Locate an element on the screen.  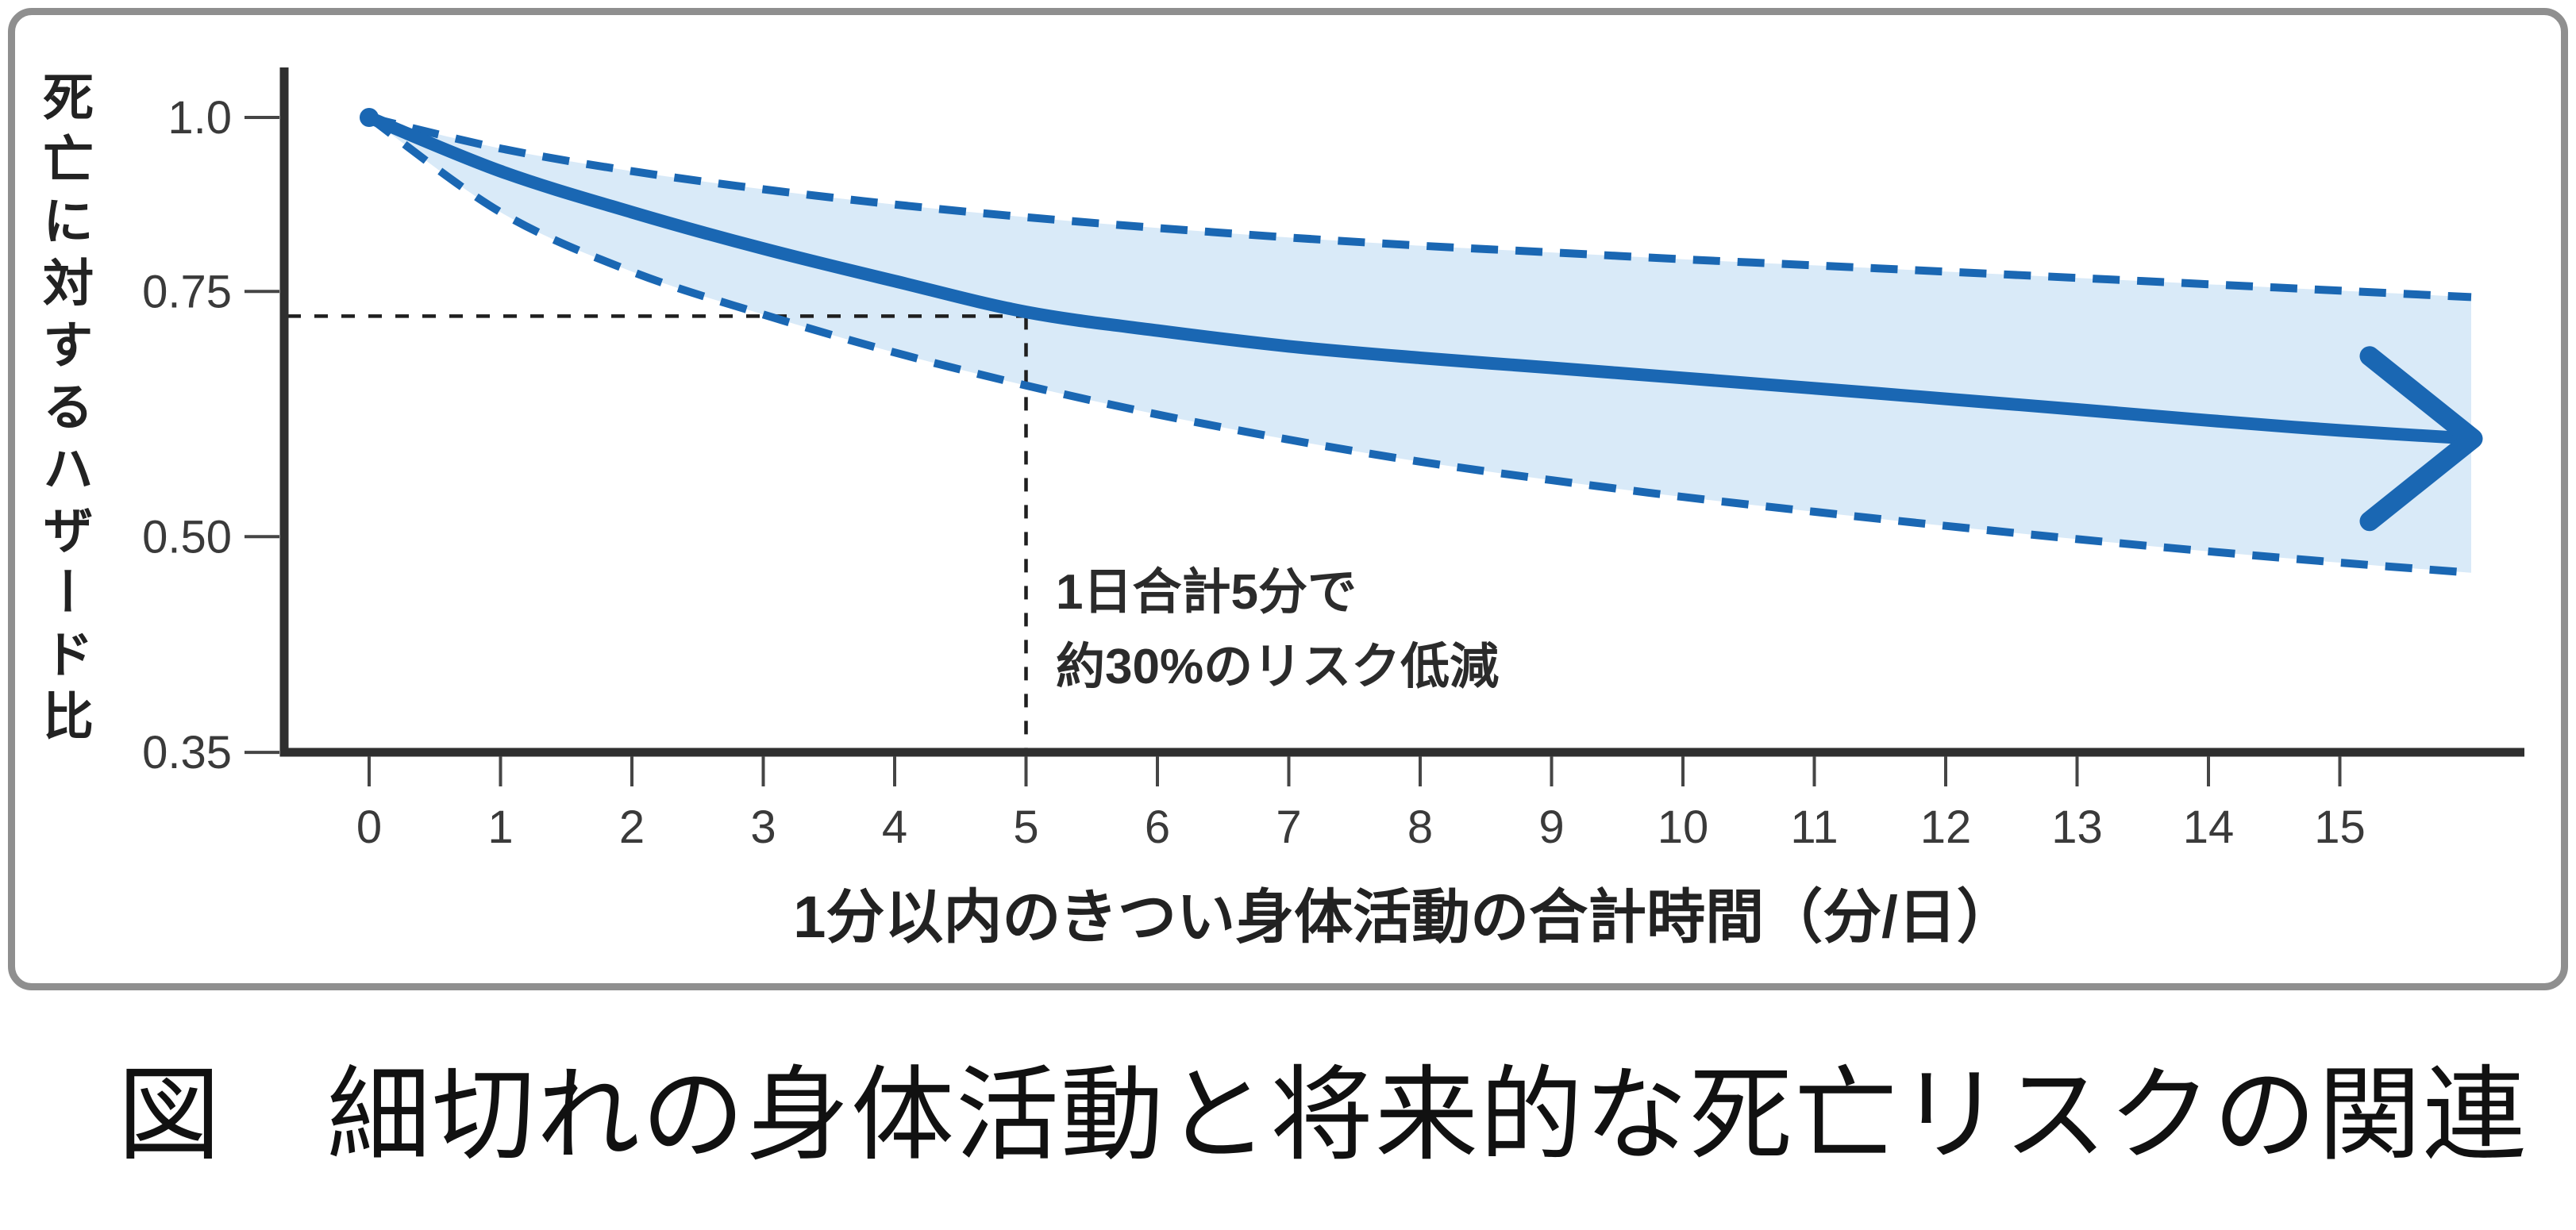
y-tick-label: 1.0 is located at coordinates (199, 118).